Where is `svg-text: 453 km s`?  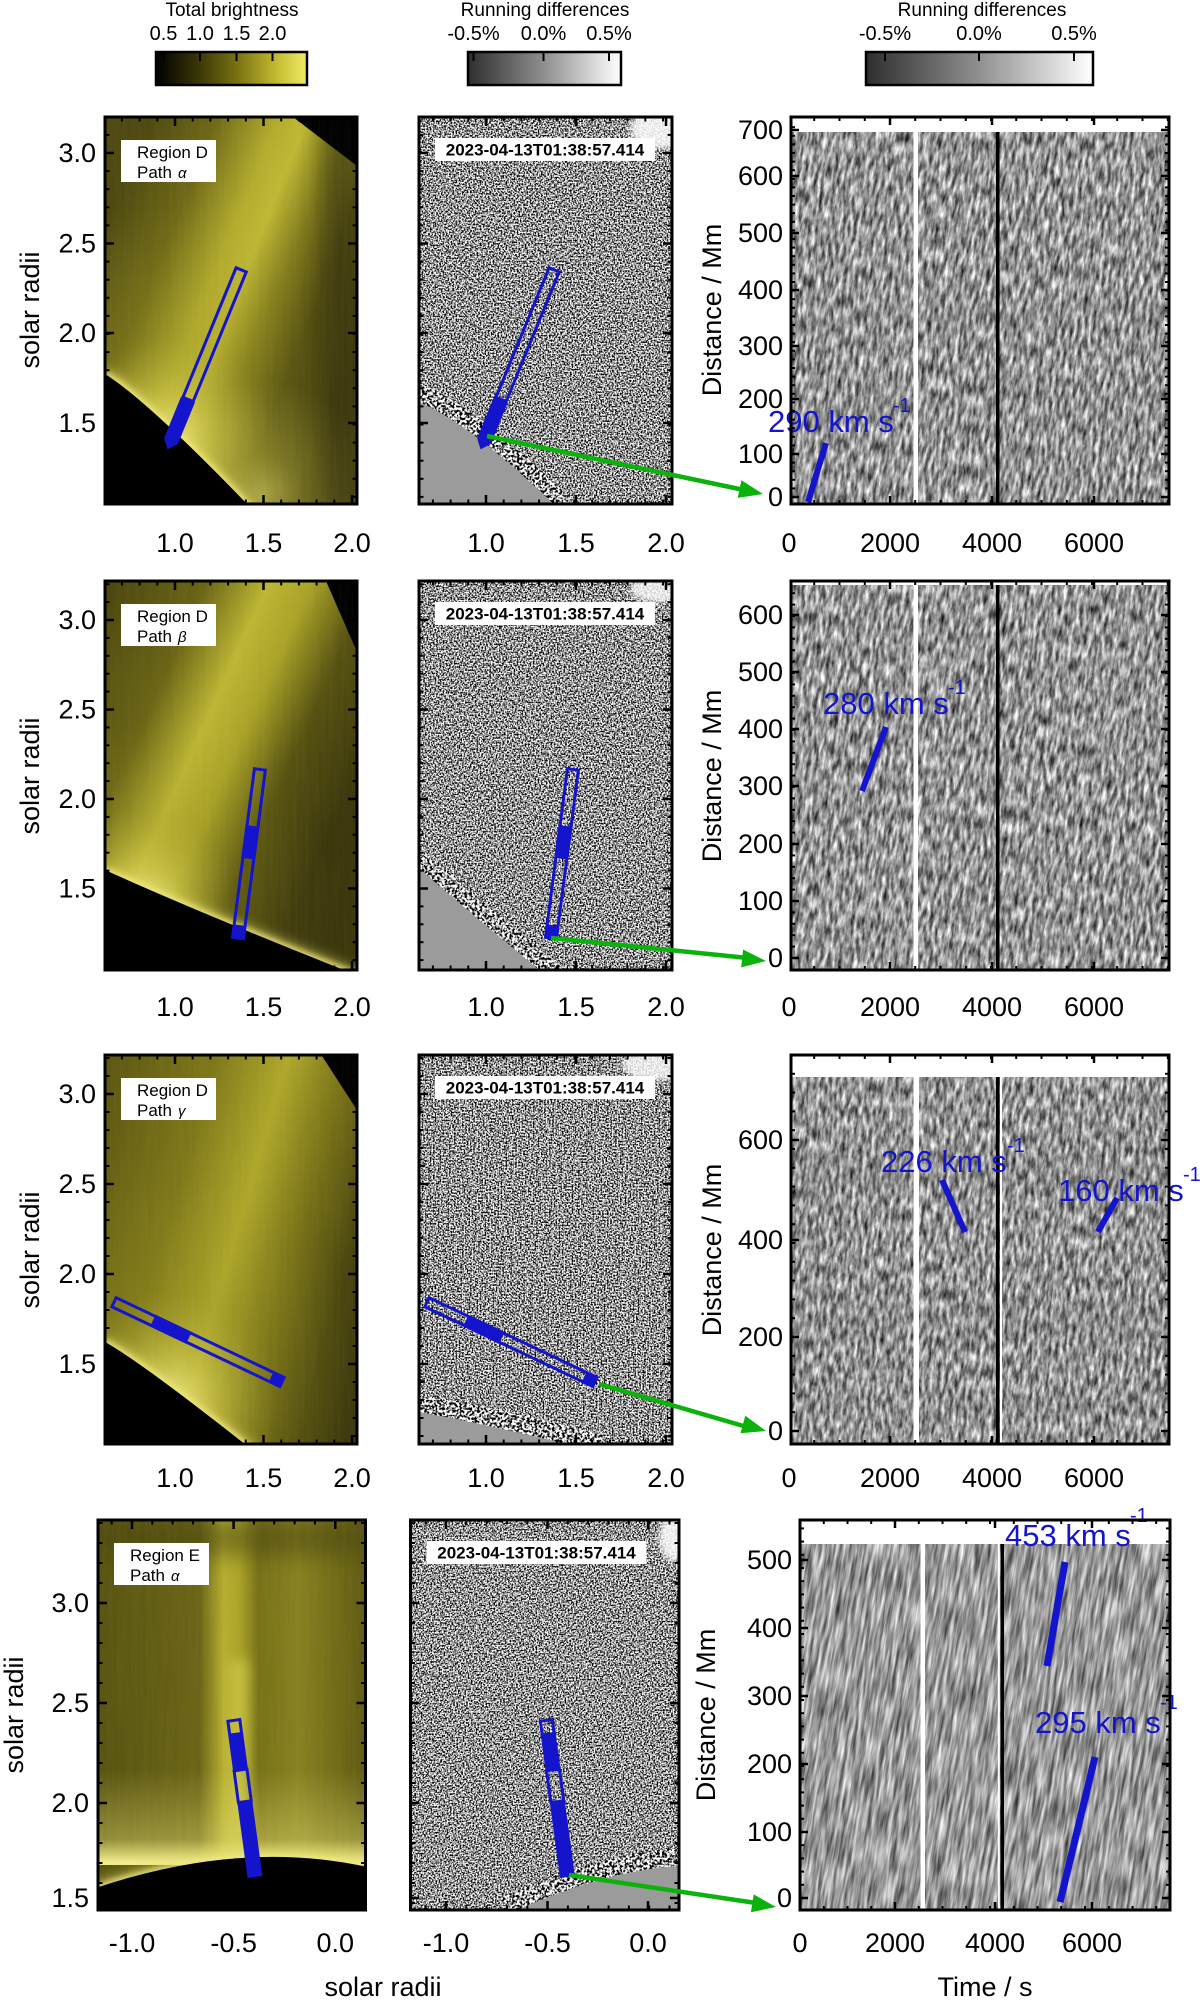
svg-text: 453 km s is located at coordinates (1068, 1535).